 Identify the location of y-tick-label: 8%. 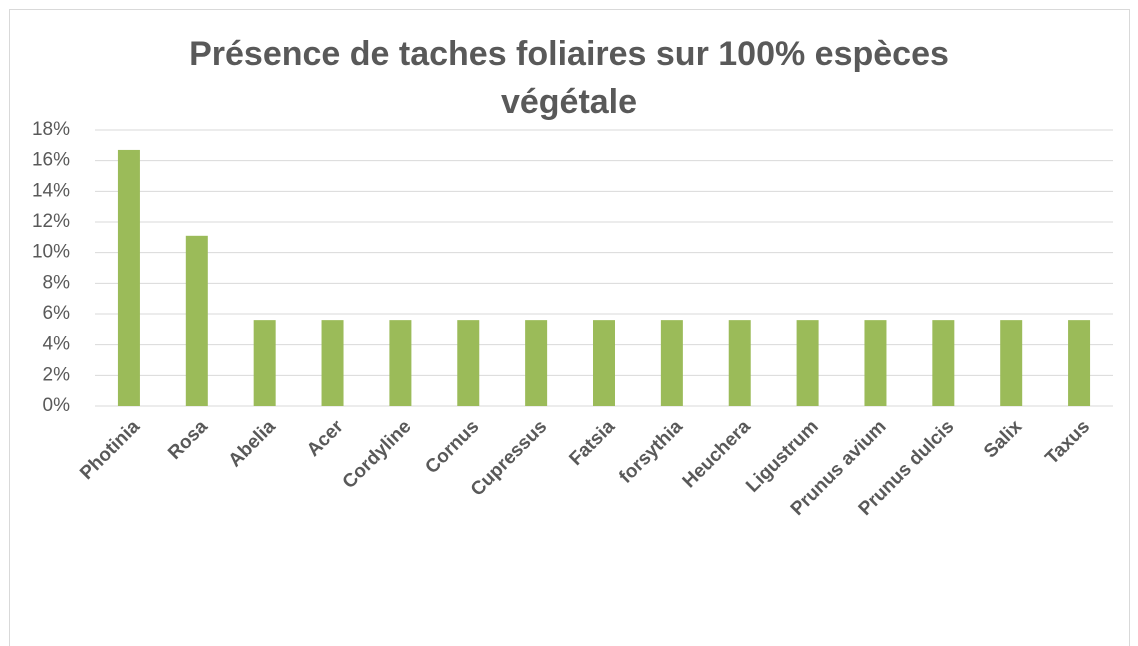
(57, 282).